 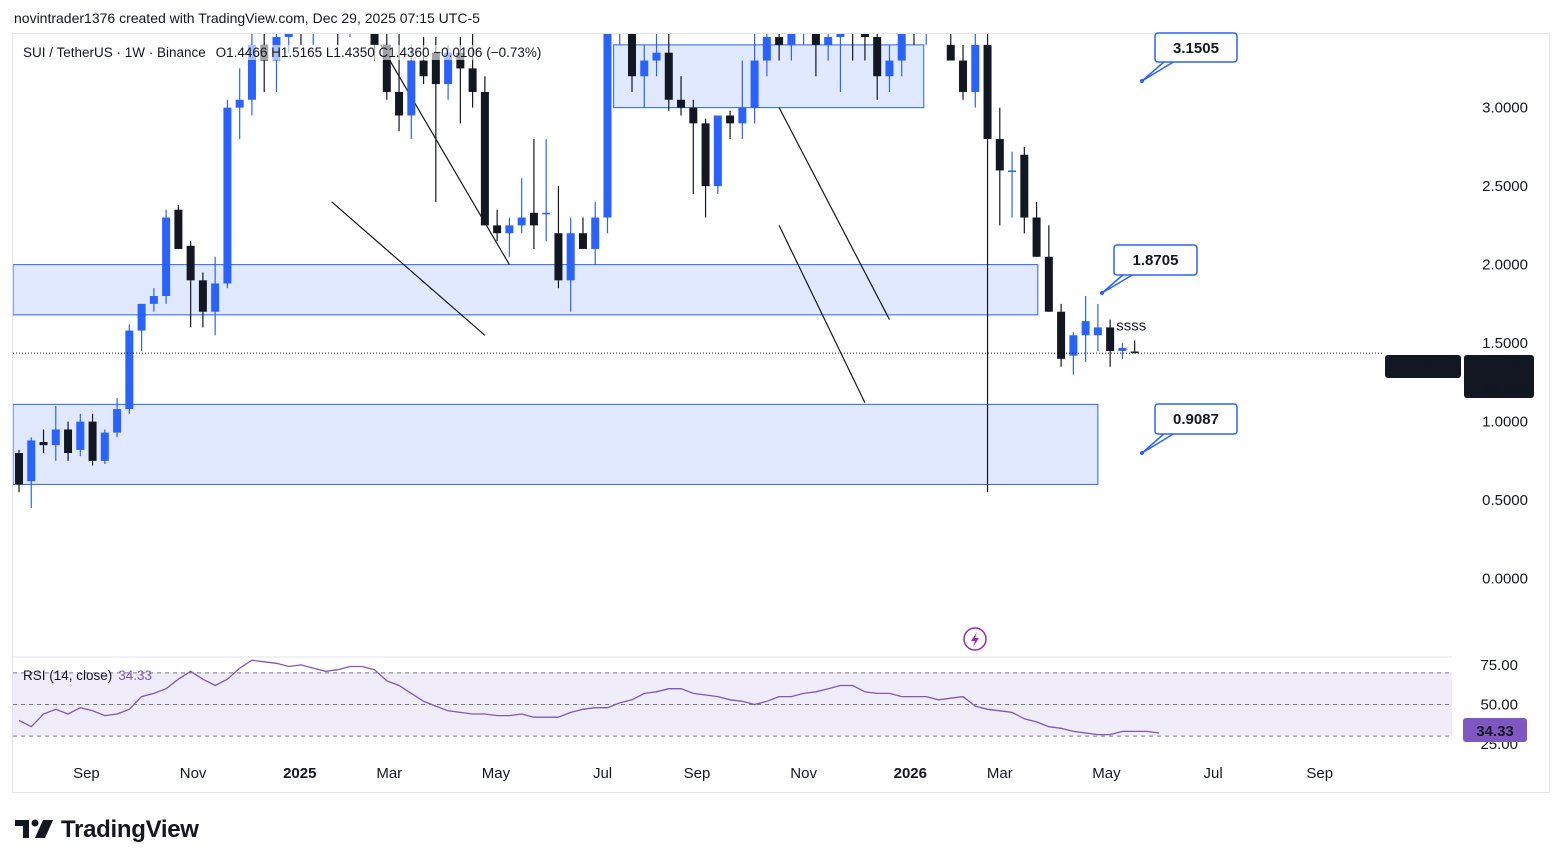 What do you see at coordinates (114, 52) in the screenshot?
I see `symbol-name: SUI / TetherUS · 1W · Binance` at bounding box center [114, 52].